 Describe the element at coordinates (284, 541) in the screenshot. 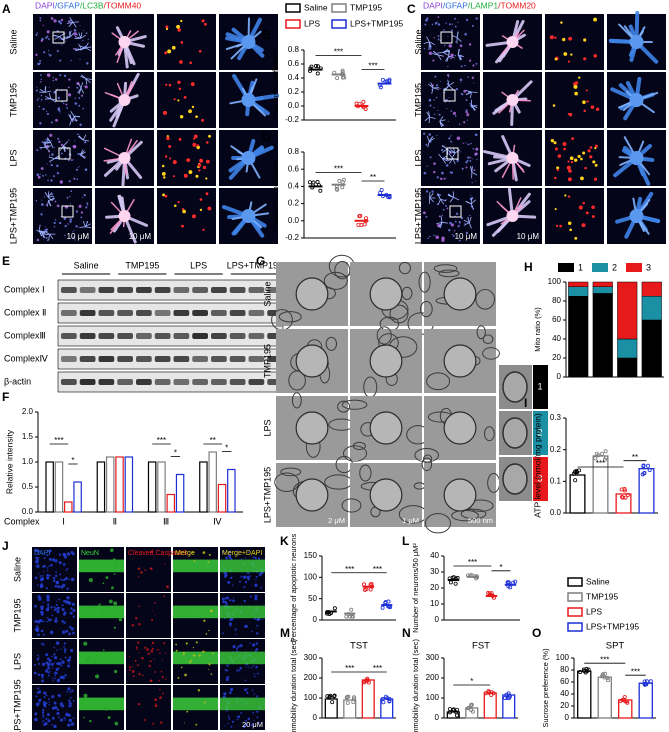

I see `panel-letter: K` at that location.